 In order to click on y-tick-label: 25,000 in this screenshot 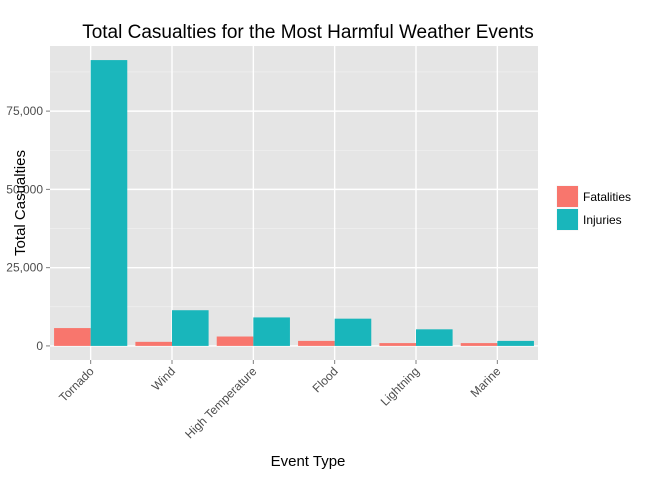, I will do `click(24, 268)`.